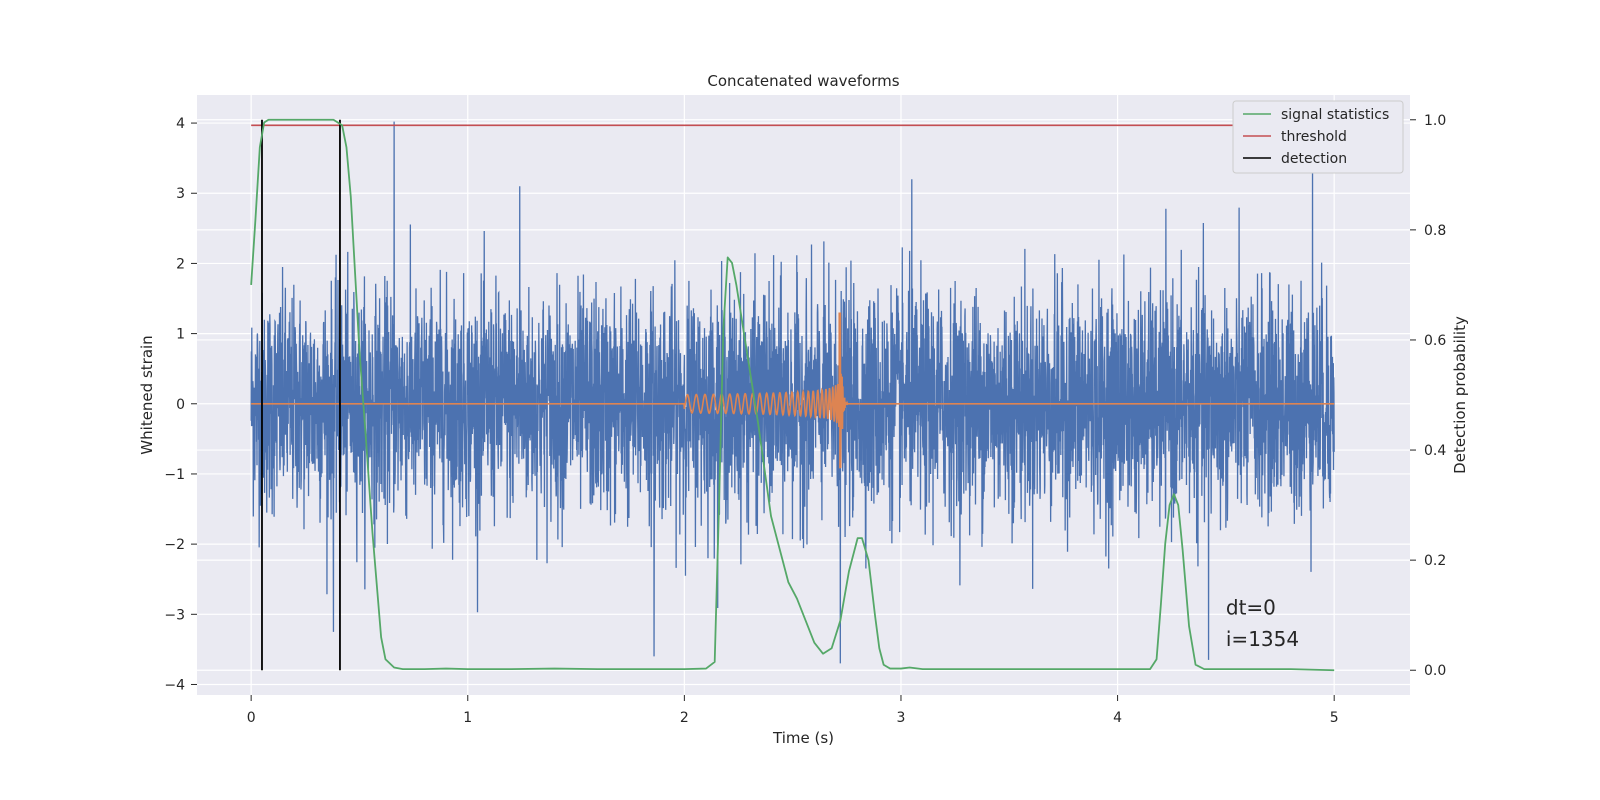 The width and height of the screenshot is (1600, 800). I want to click on y-left-tick-label: −3, so click(174, 615).